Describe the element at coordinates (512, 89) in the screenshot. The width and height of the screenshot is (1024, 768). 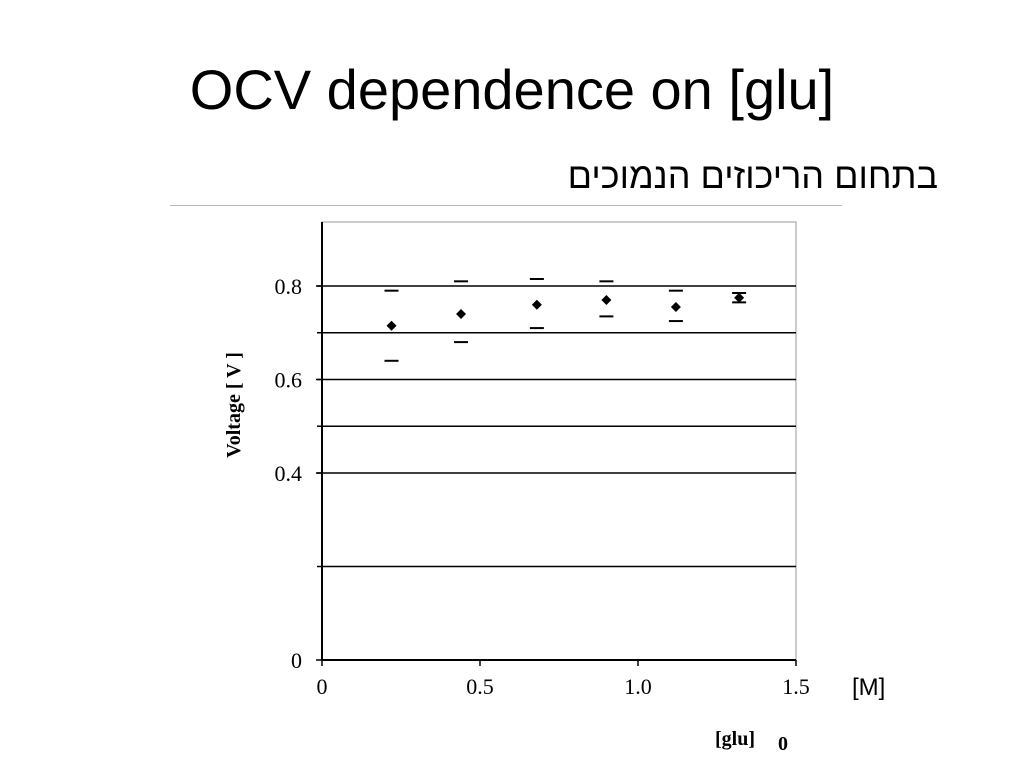
I see `slide-title: OCV dependence on [glu]` at that location.